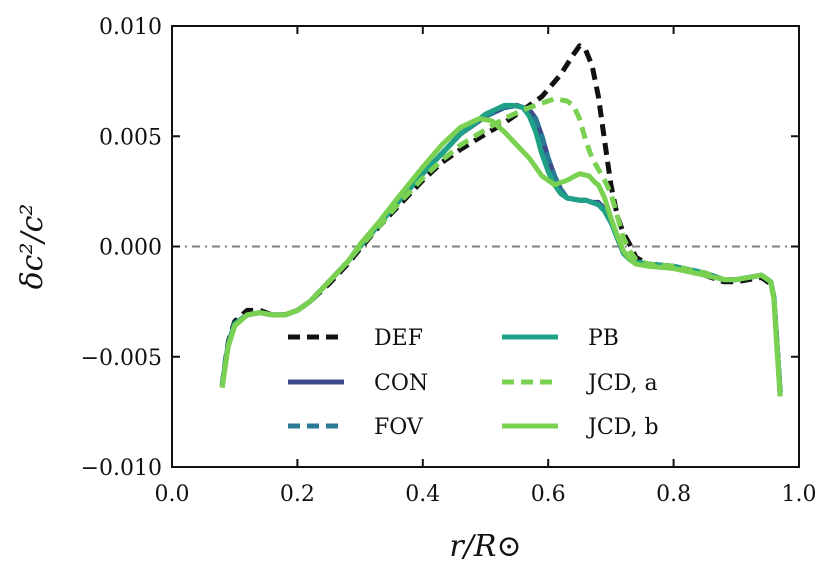 The image size is (830, 574). I want to click on legend-label: JCD, a, so click(622, 383).